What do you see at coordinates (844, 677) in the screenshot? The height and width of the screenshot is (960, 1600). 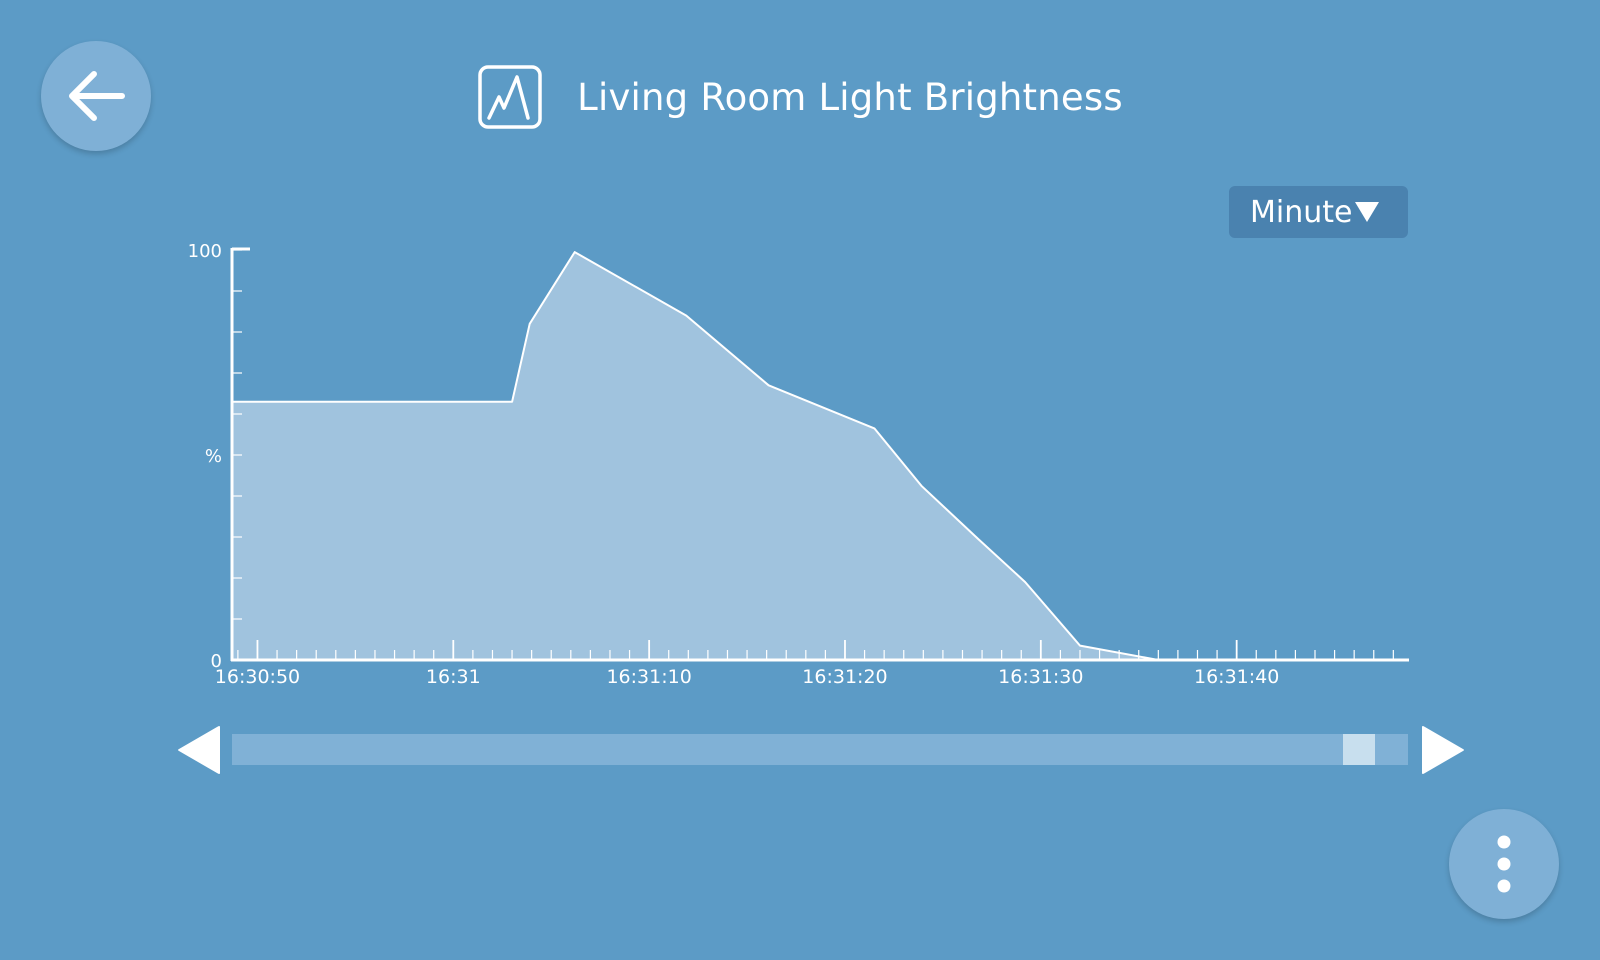 I see `x-tick-label: 16:31:20` at bounding box center [844, 677].